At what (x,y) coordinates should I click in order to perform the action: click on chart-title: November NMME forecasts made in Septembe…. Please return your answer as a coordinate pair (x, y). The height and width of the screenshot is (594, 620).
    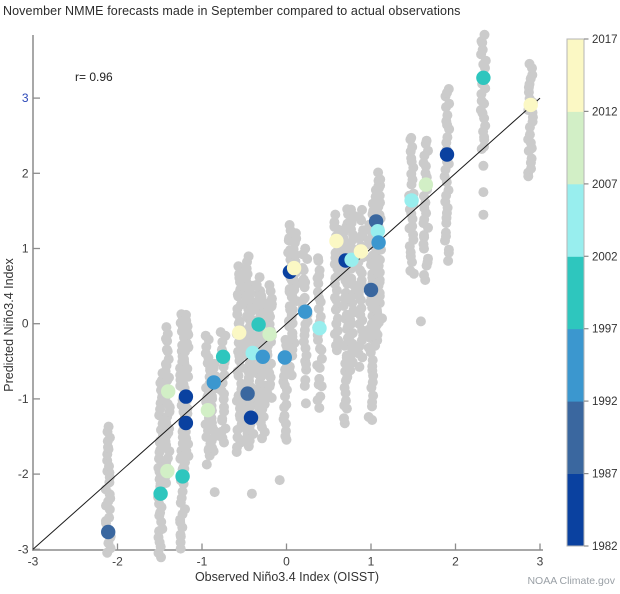
    Looking at the image, I should click on (232, 11).